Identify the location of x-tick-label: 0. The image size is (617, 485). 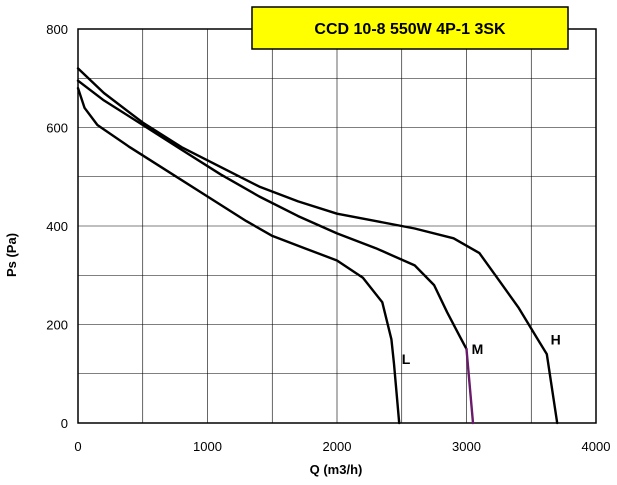
(77, 446).